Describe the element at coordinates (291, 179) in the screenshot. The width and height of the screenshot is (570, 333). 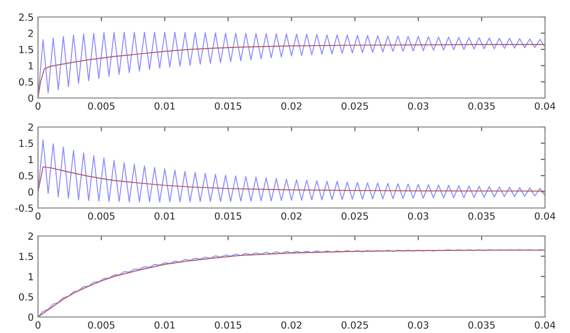
I see `line-series` at that location.